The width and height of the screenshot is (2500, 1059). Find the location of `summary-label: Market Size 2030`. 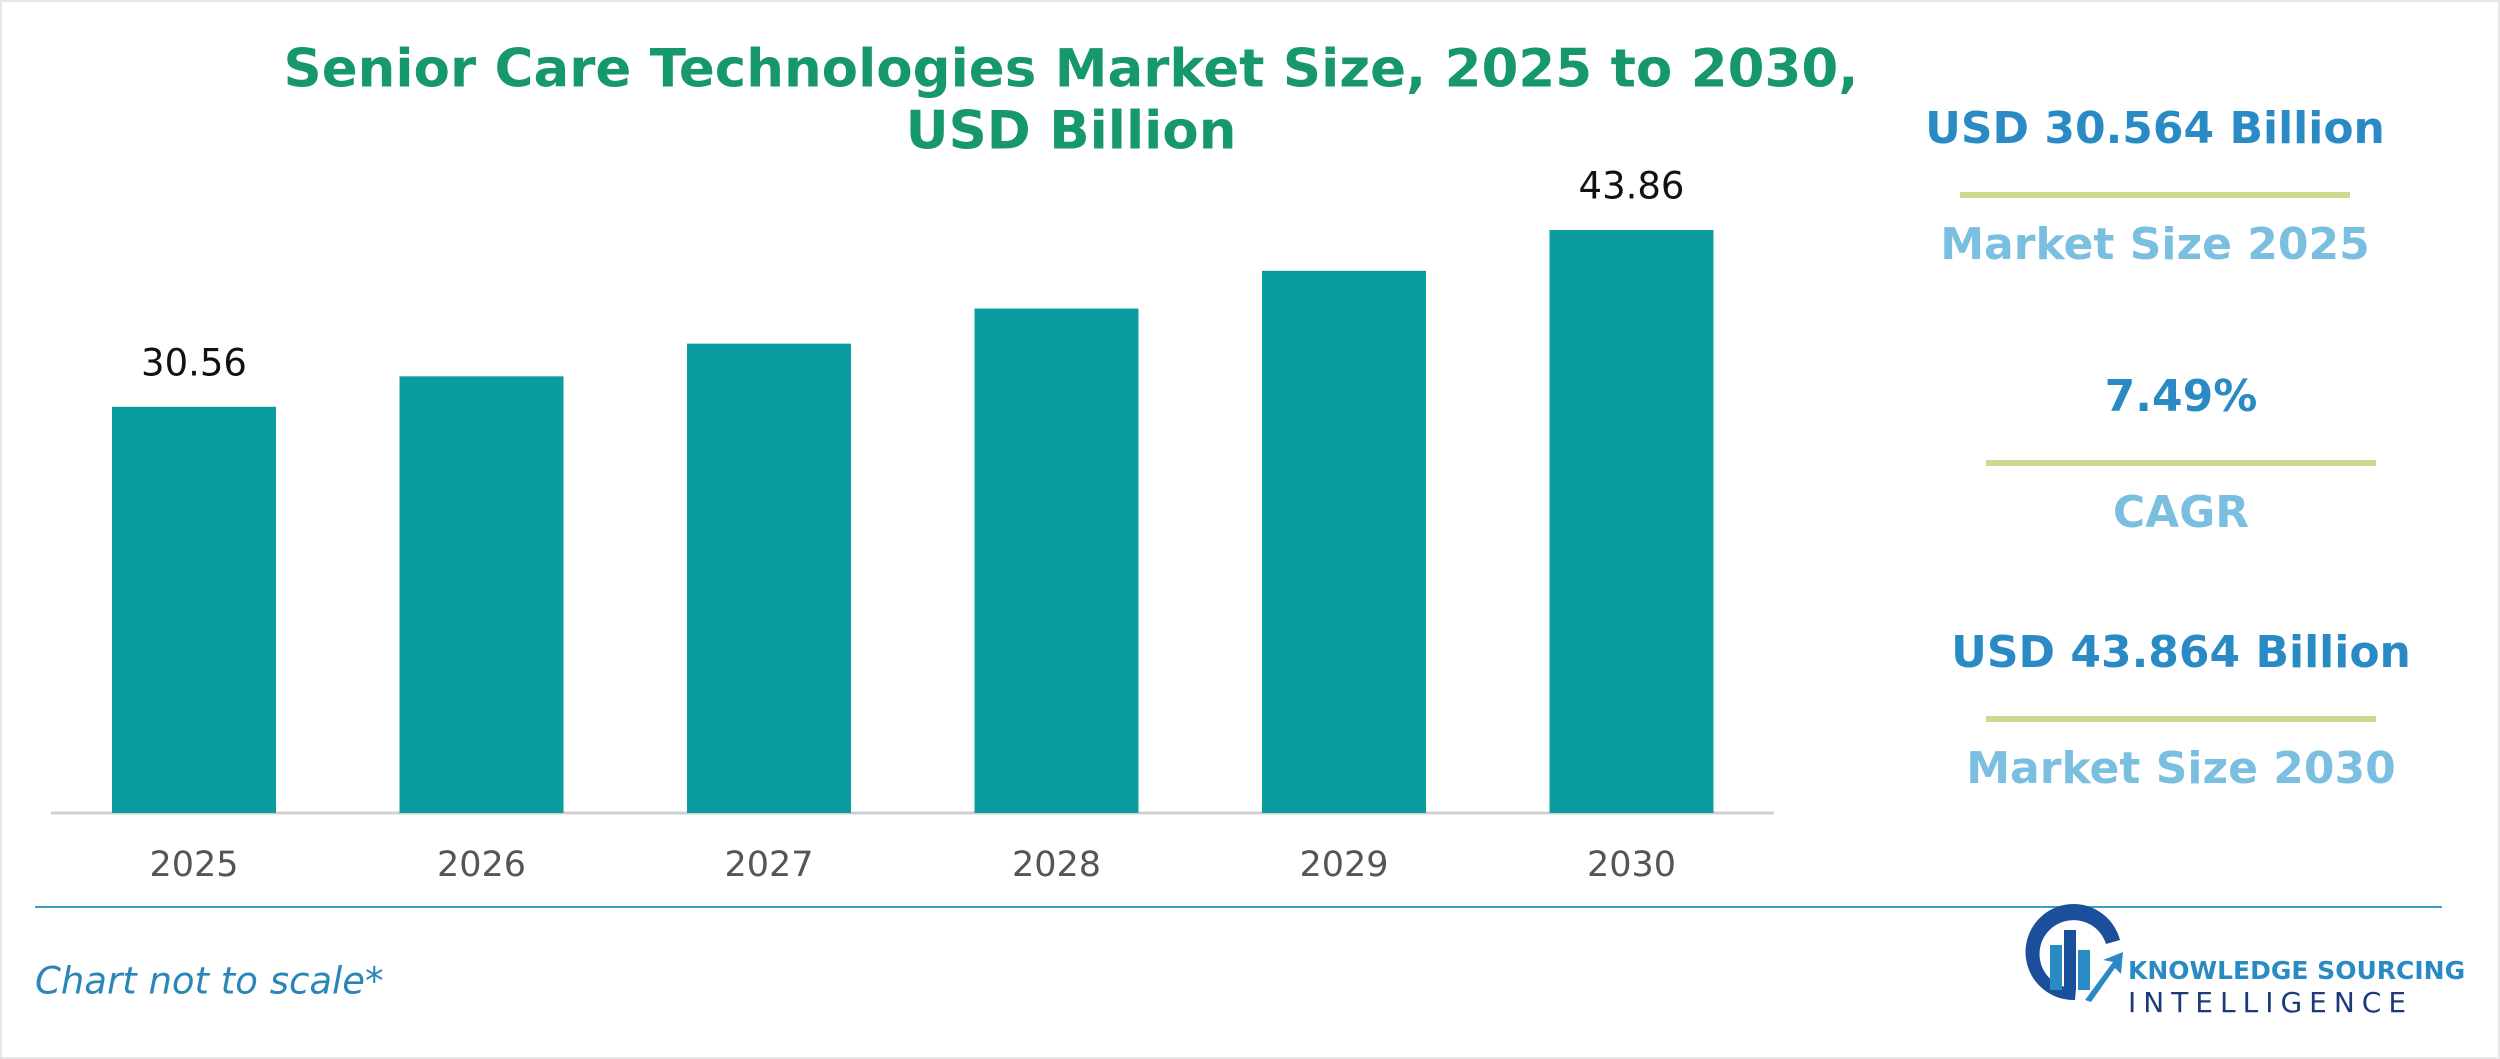

summary-label: Market Size 2030 is located at coordinates (2180, 768).